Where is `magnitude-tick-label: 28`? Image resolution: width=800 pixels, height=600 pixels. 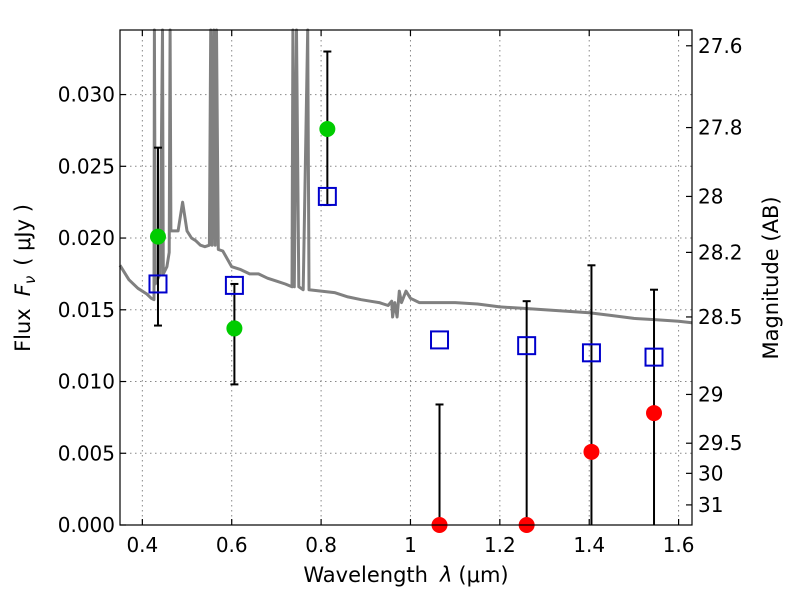 magnitude-tick-label: 28 is located at coordinates (710, 196).